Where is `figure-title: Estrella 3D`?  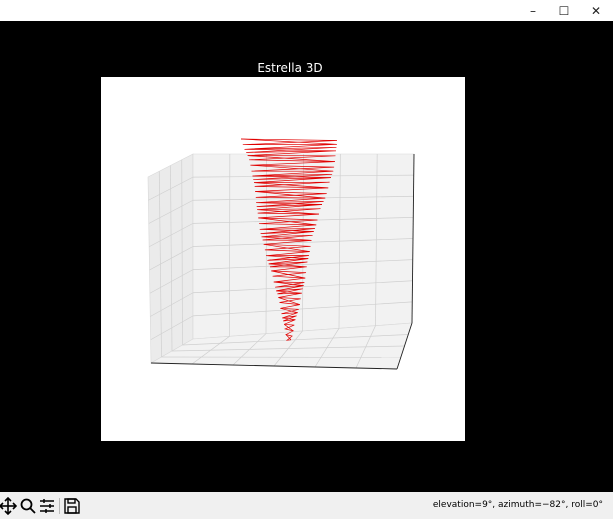 figure-title: Estrella 3D is located at coordinates (290, 68).